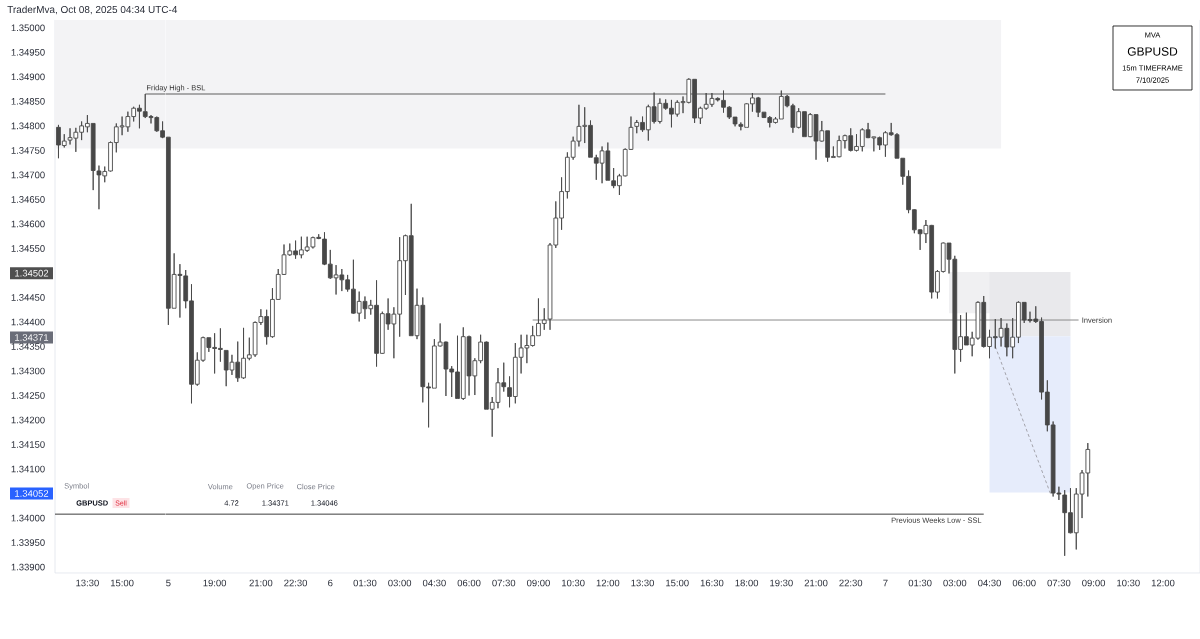 This screenshot has height=639, width=1200. What do you see at coordinates (28, 346) in the screenshot?
I see `y-tick-label: 1.34350` at bounding box center [28, 346].